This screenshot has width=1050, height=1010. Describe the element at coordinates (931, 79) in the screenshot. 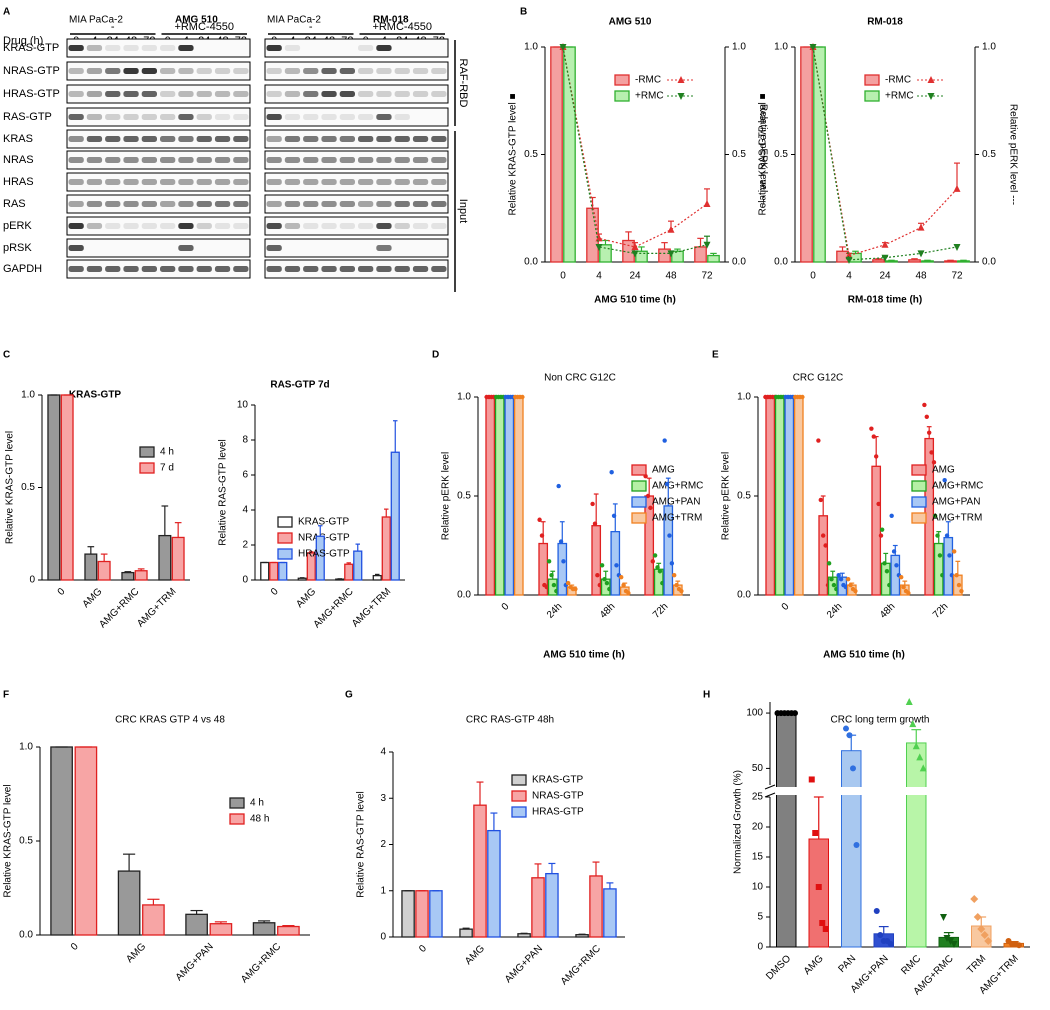

I see `legend-marker` at that location.